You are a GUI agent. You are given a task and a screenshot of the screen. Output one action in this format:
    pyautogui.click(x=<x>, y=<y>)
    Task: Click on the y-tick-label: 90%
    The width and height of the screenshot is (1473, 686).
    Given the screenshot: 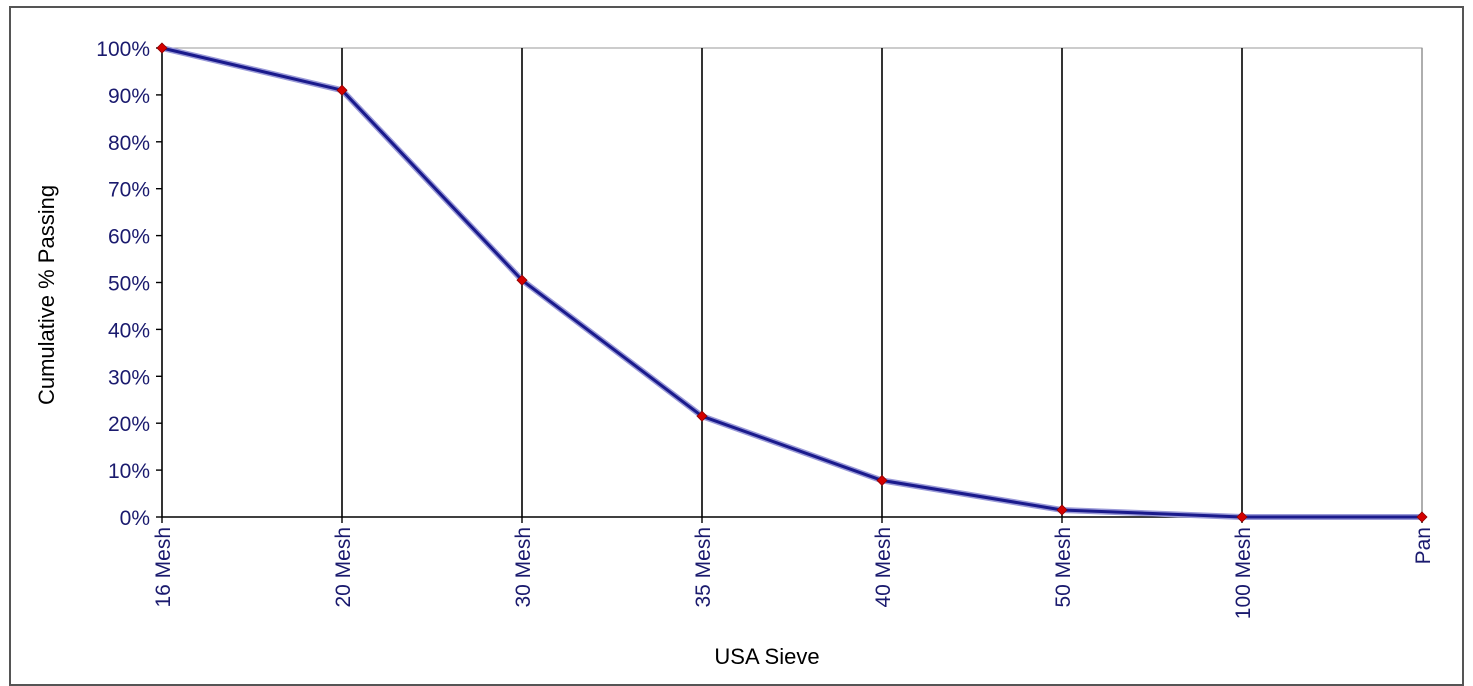 What is the action you would take?
    pyautogui.click(x=129, y=96)
    